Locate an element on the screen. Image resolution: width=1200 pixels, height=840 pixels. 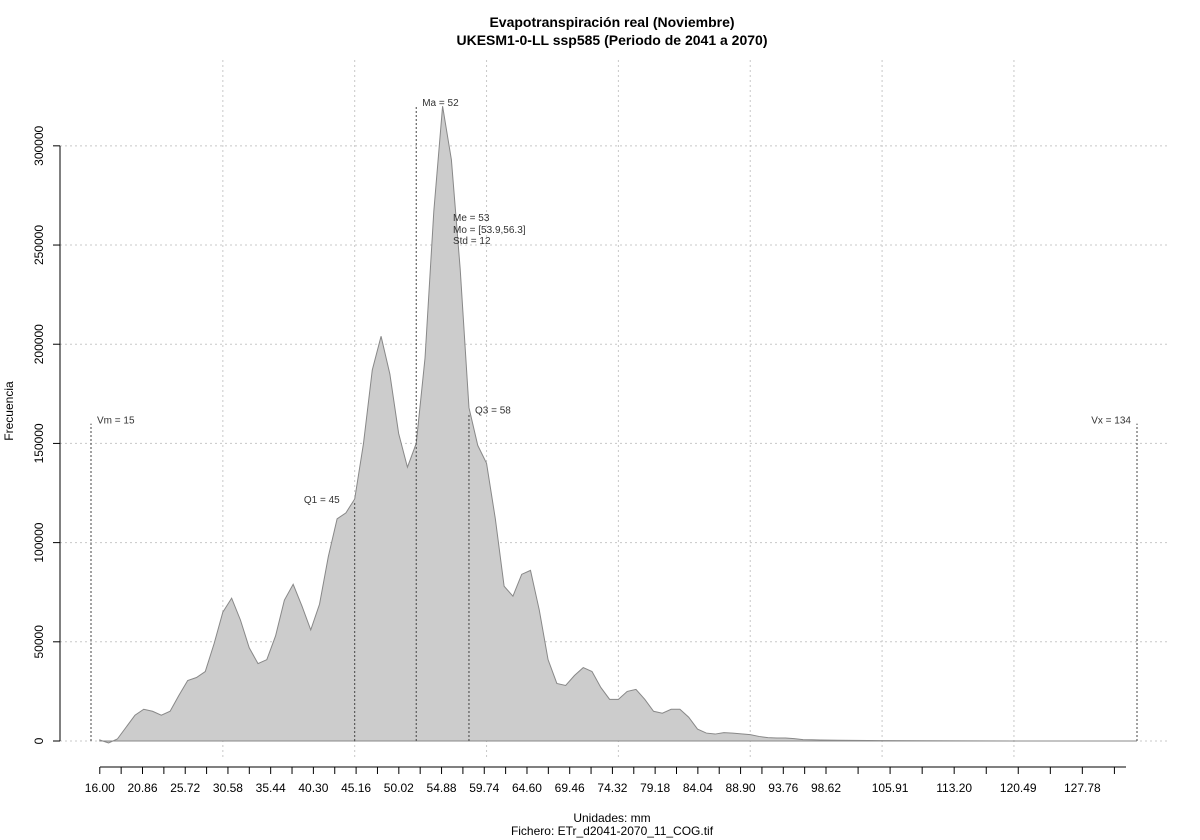
x-tick-label: 88.90 is located at coordinates (741, 788).